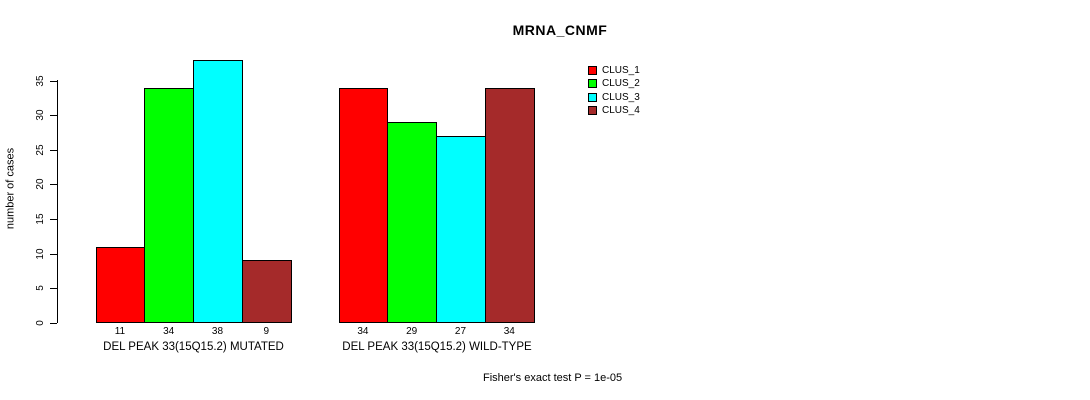 This screenshot has height=400, width=1090. Describe the element at coordinates (509, 205) in the screenshot. I see `bar-clus_4-wild-type` at that location.